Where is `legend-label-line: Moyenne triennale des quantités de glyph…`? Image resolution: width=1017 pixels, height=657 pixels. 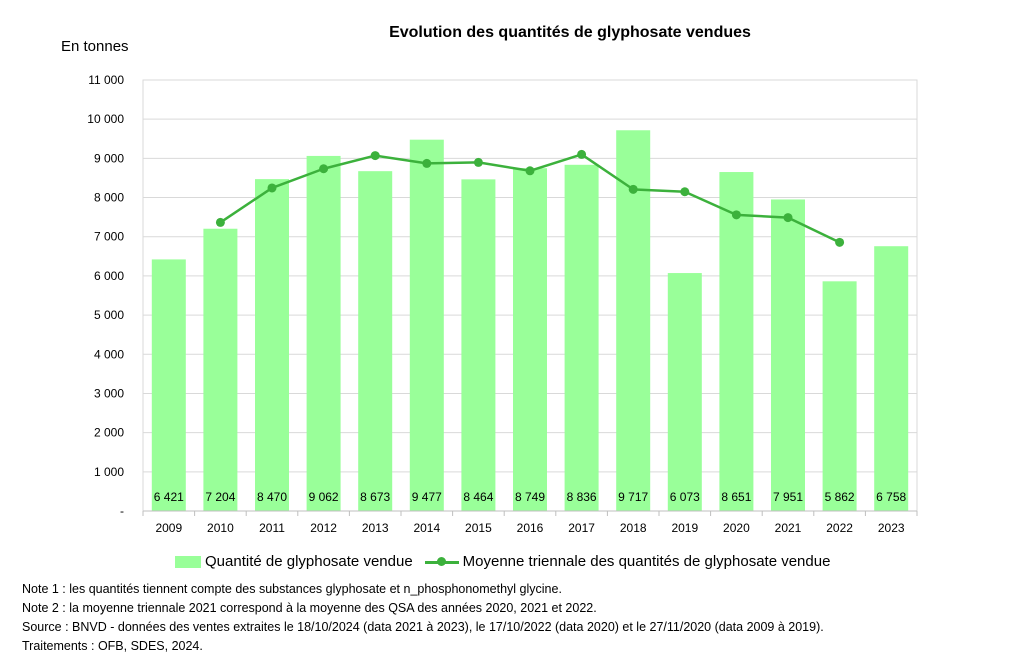
legend-label-line: Moyenne triennale des quantités de glyph… is located at coordinates (646, 561).